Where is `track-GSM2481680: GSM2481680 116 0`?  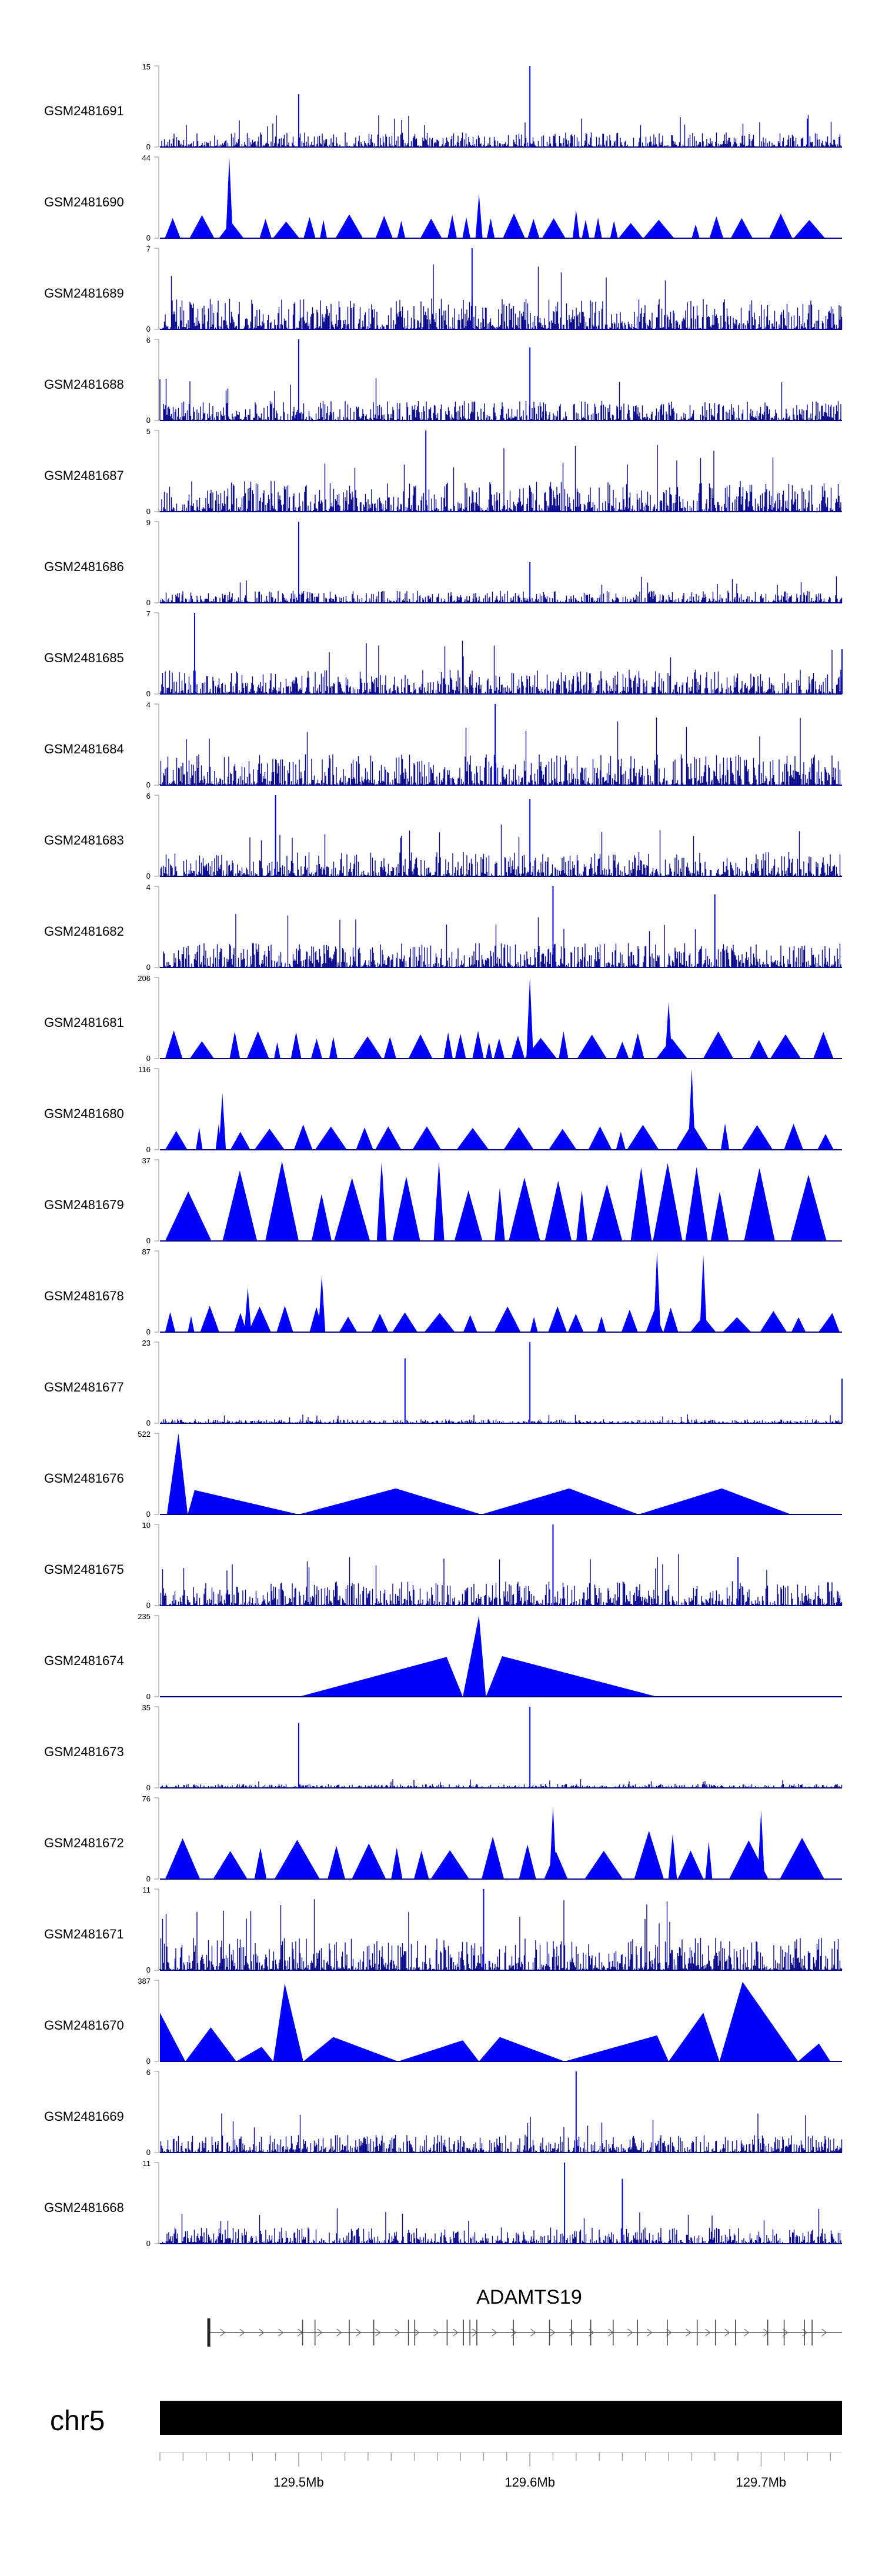
track-GSM2481680: GSM2481680 116 0 is located at coordinates (443, 1109).